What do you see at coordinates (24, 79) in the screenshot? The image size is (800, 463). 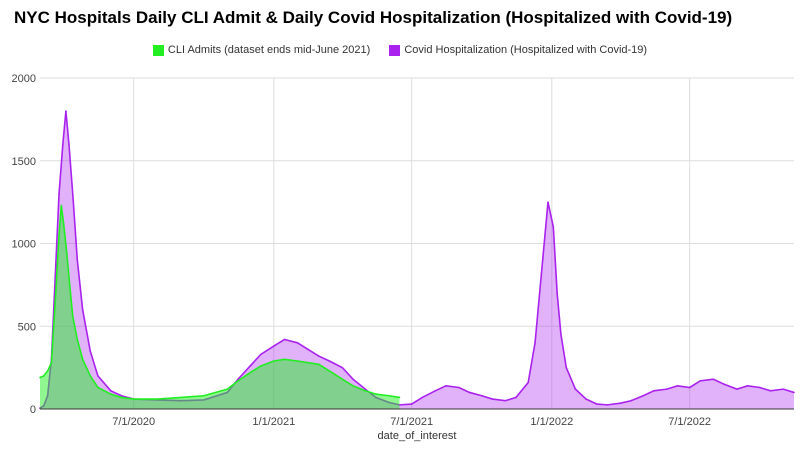 I see `y-tick-label: 2000` at bounding box center [24, 79].